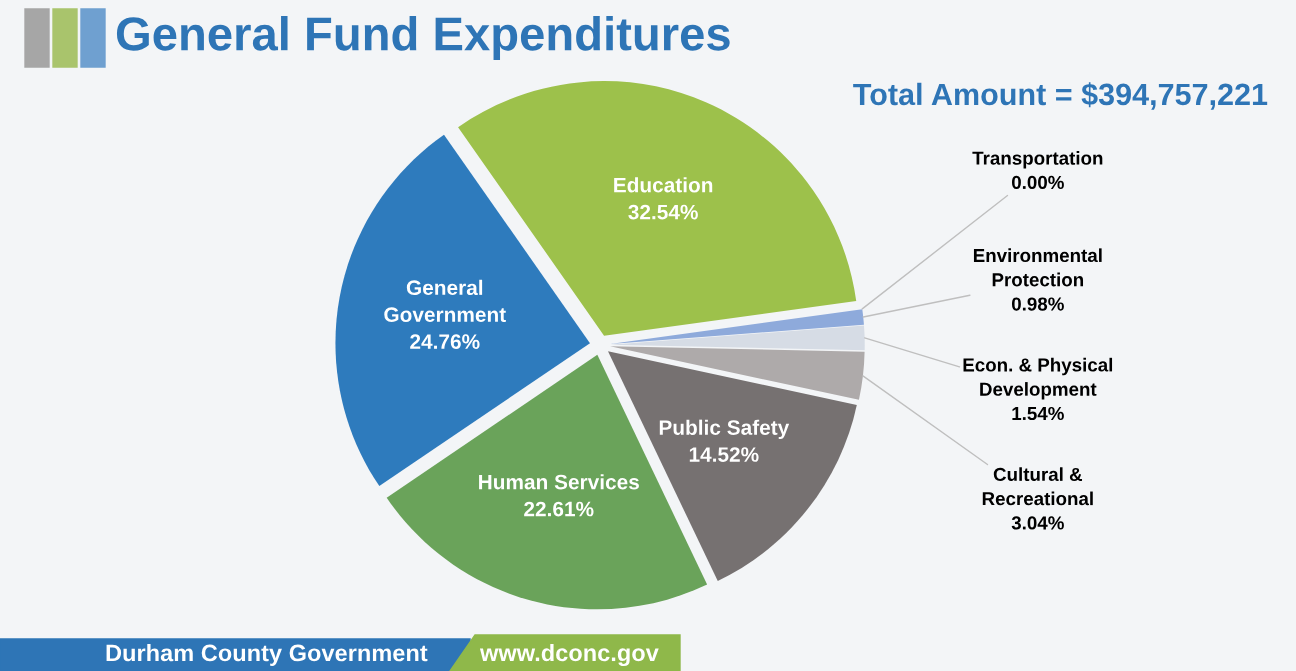 Image resolution: width=1296 pixels, height=671 pixels. I want to click on data-label: 14.52%, so click(724, 454).